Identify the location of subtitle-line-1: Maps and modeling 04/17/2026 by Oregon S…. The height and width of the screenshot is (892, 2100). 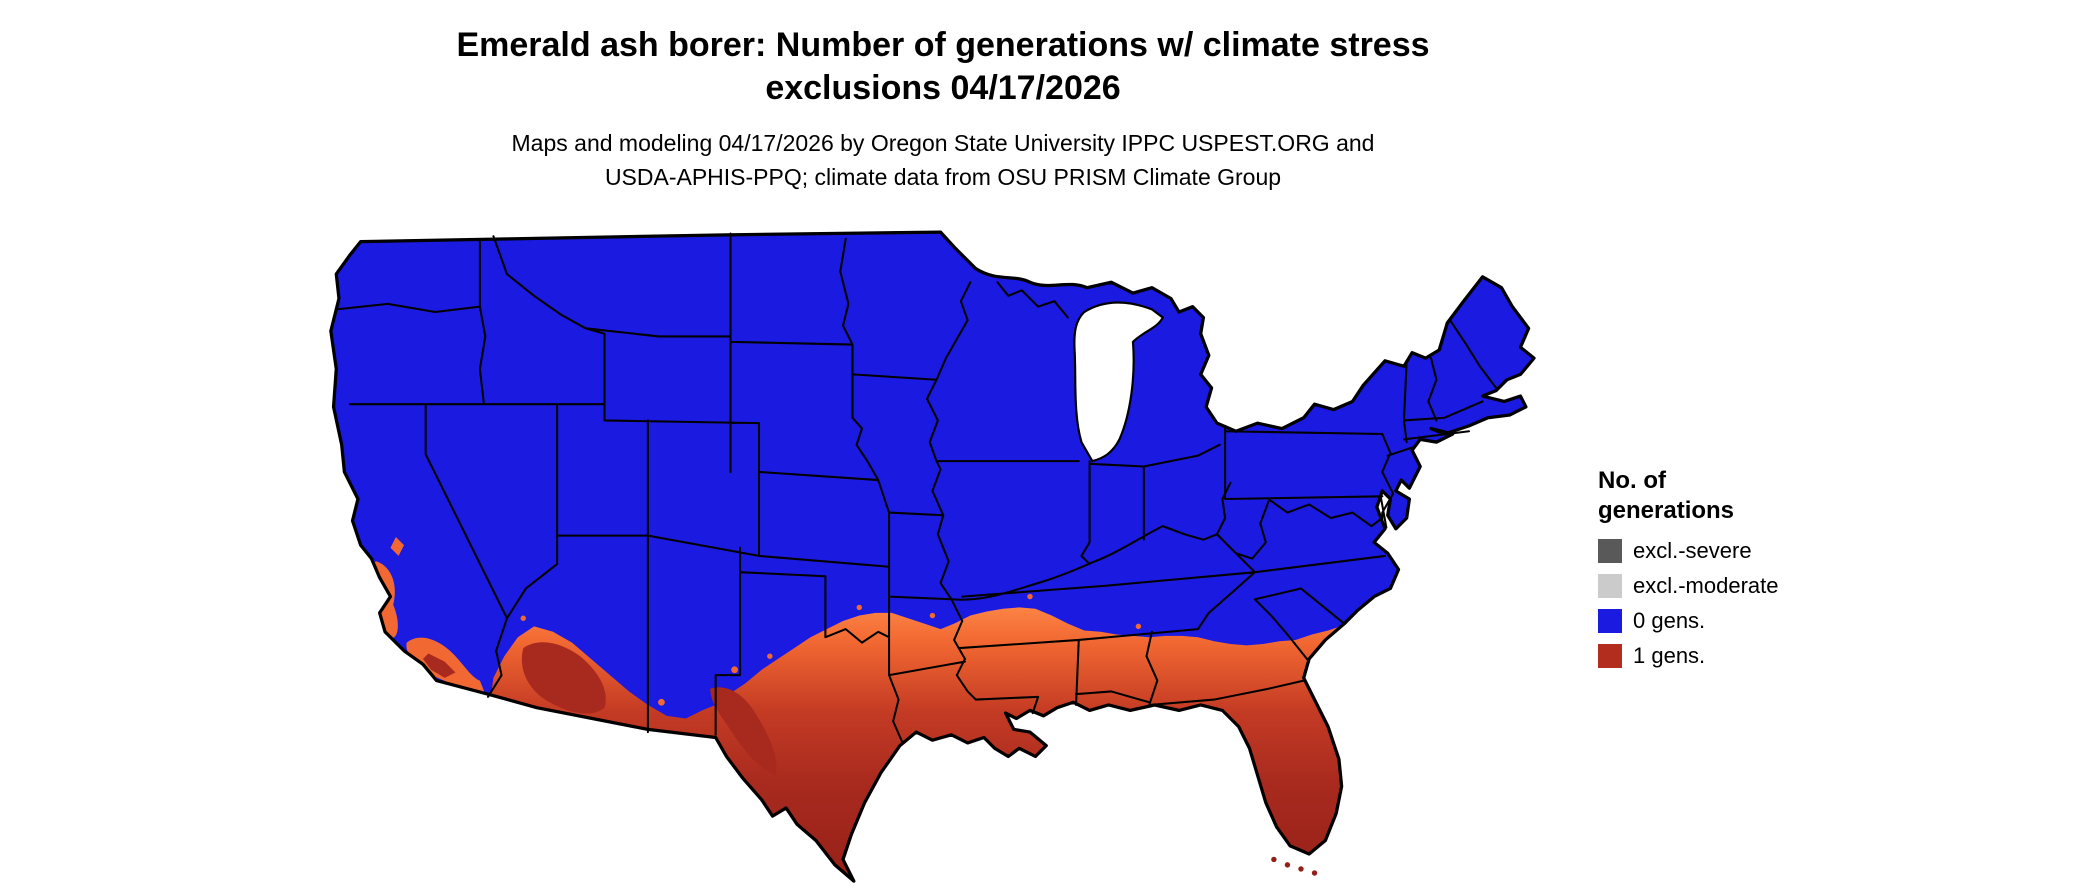
(943, 143).